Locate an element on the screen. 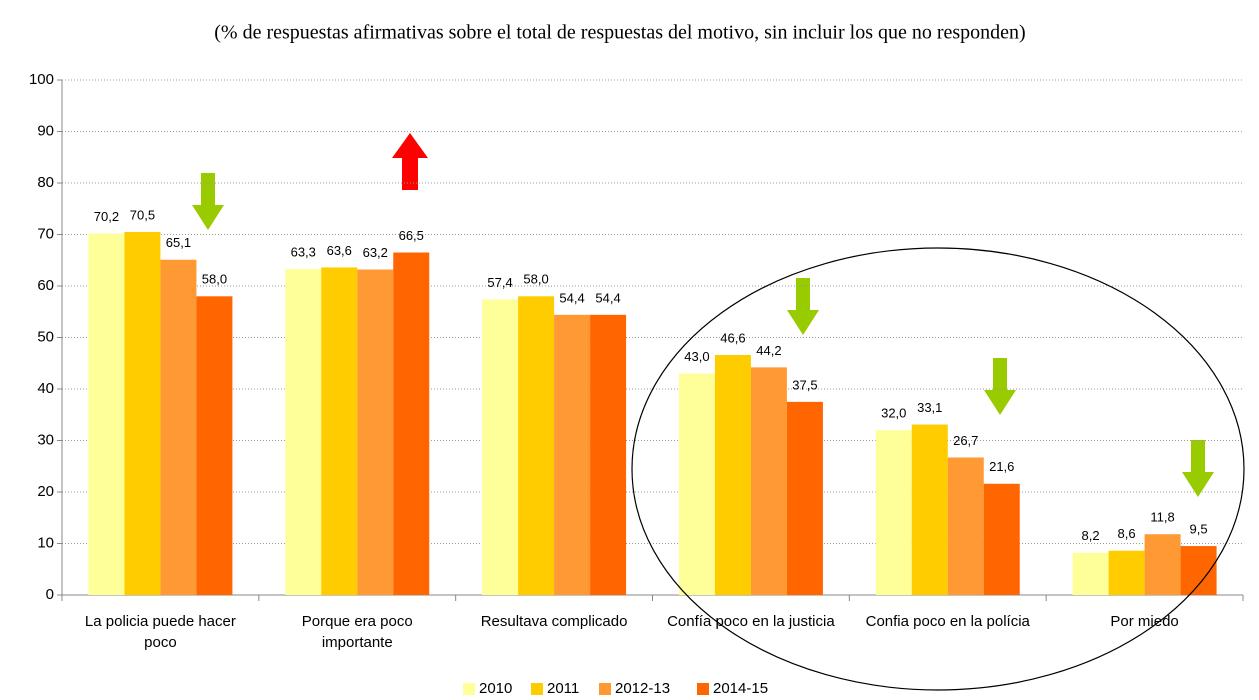 This screenshot has height=700, width=1259. legend-label: 2011 is located at coordinates (563, 688).